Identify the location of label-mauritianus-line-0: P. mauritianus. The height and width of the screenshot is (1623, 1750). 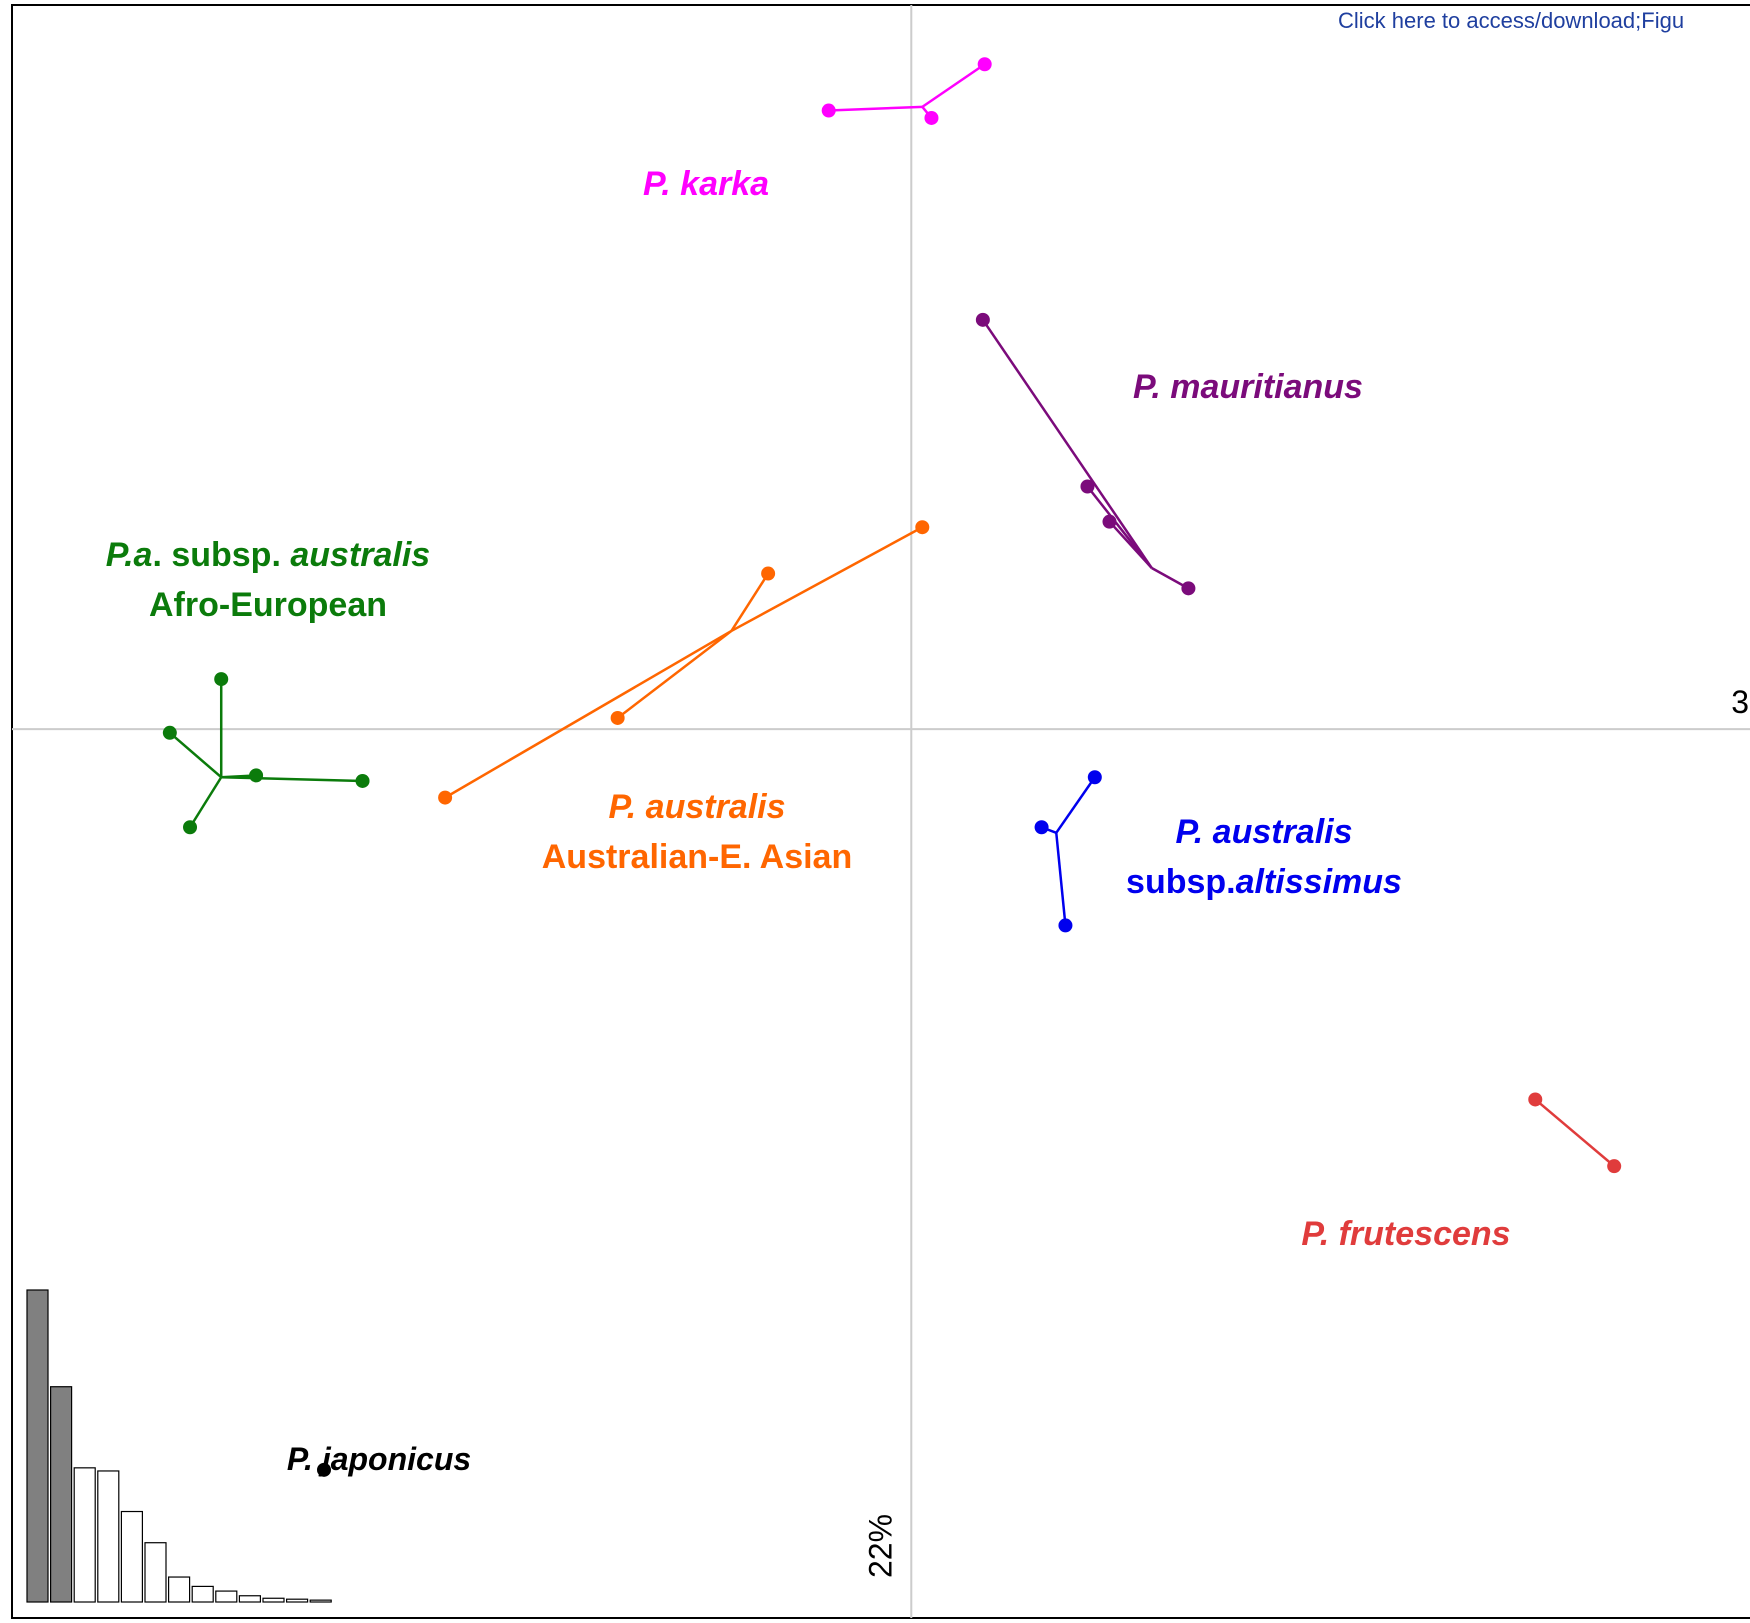
(1248, 387).